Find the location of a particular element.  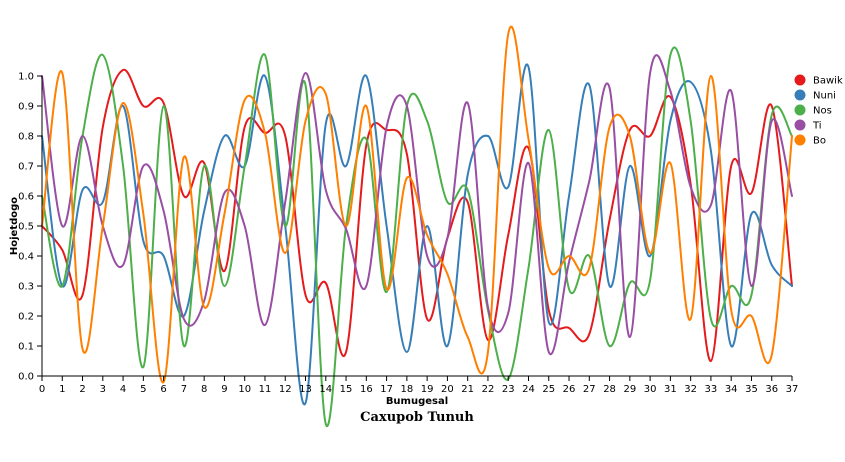

legend-label-bawik: Bawik is located at coordinates (828, 81).